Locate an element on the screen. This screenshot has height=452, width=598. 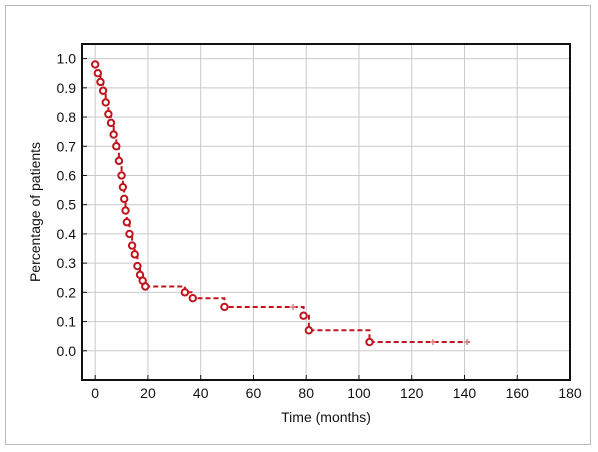
x-tick-label: 100 is located at coordinates (359, 393).